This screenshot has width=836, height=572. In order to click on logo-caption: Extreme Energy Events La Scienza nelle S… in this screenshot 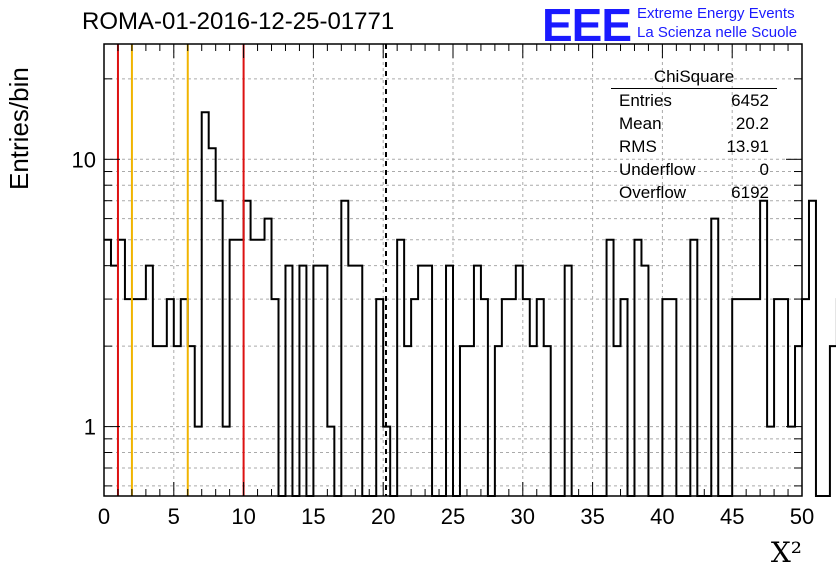, I will do `click(717, 23)`.